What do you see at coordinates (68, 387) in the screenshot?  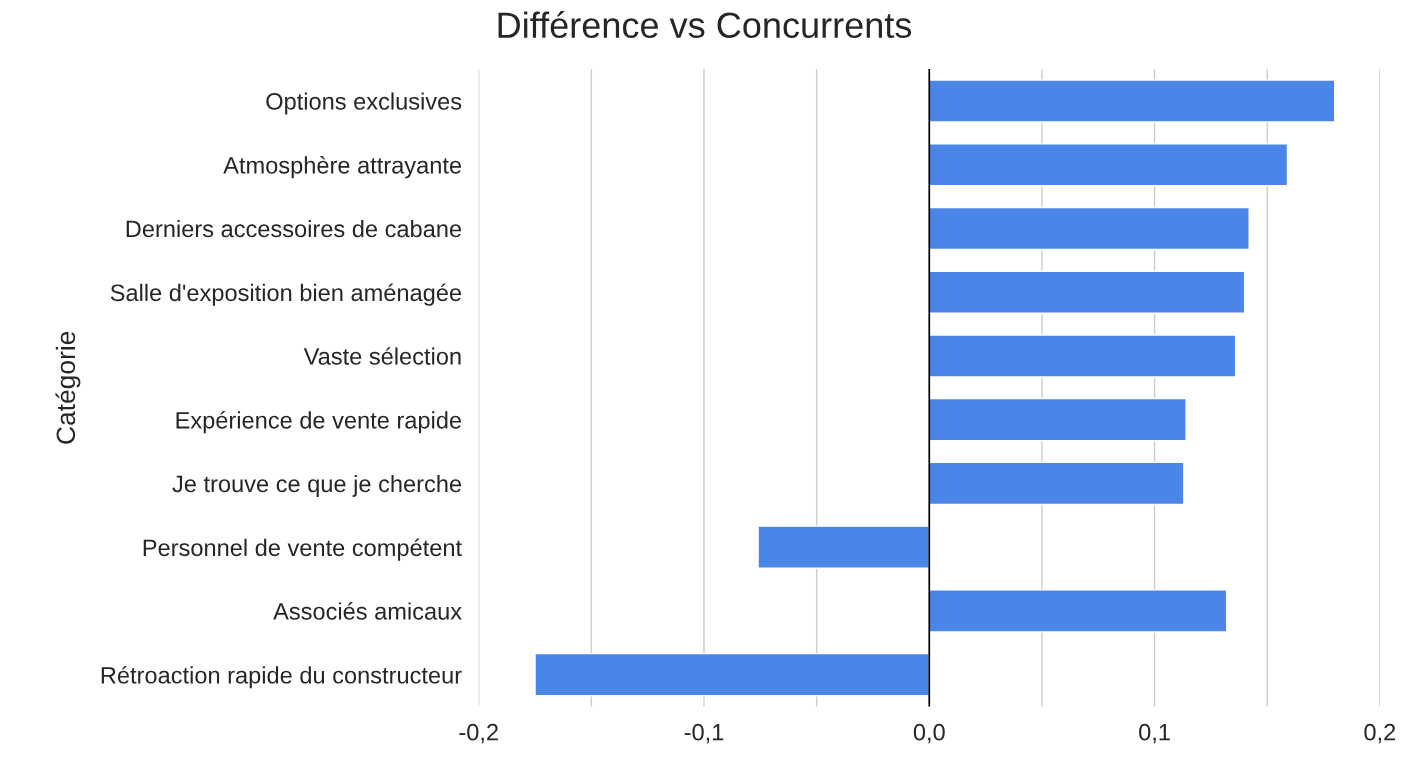 I see `y-axis-title: Catégorie` at bounding box center [68, 387].